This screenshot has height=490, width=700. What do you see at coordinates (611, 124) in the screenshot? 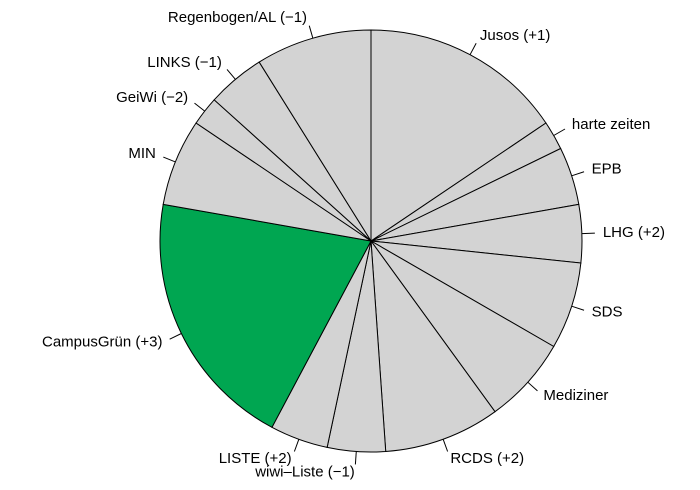
I see `slice-label-harte-zeiten: harte zeiten` at bounding box center [611, 124].